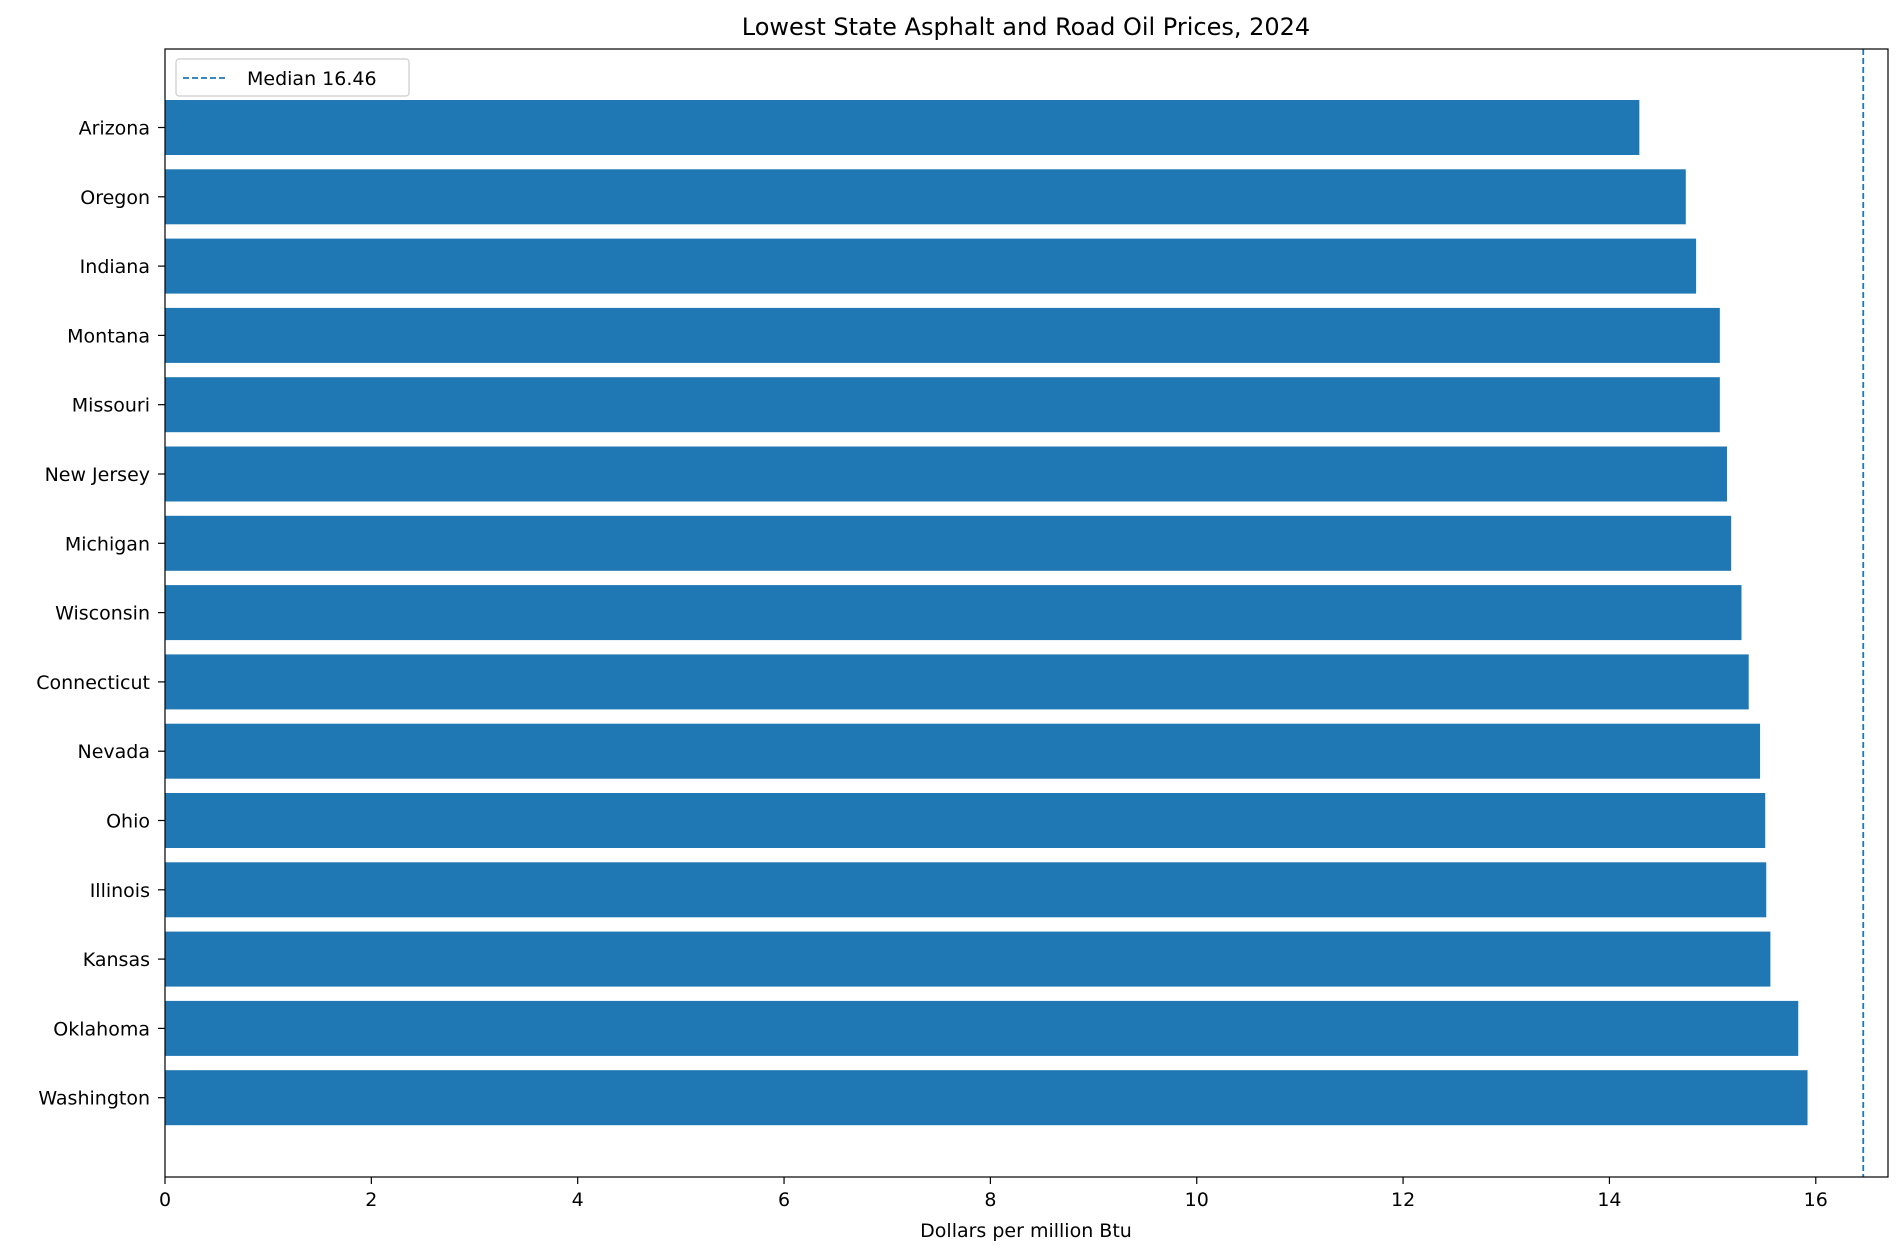  What do you see at coordinates (115, 198) in the screenshot?
I see `y-tick-label: Oregon` at bounding box center [115, 198].